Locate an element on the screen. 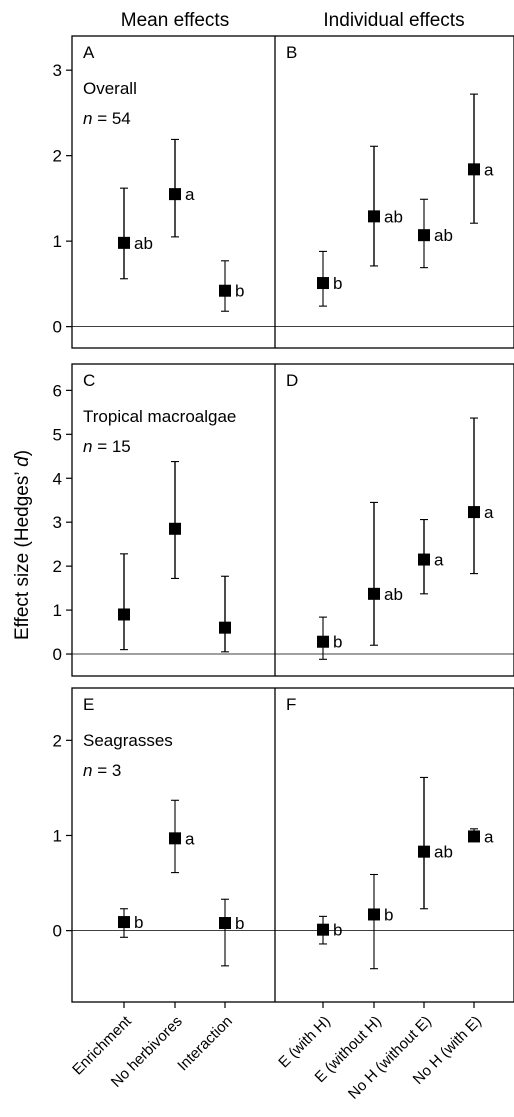  column-title-individual-effects: Individual effects is located at coordinates (393, 20).